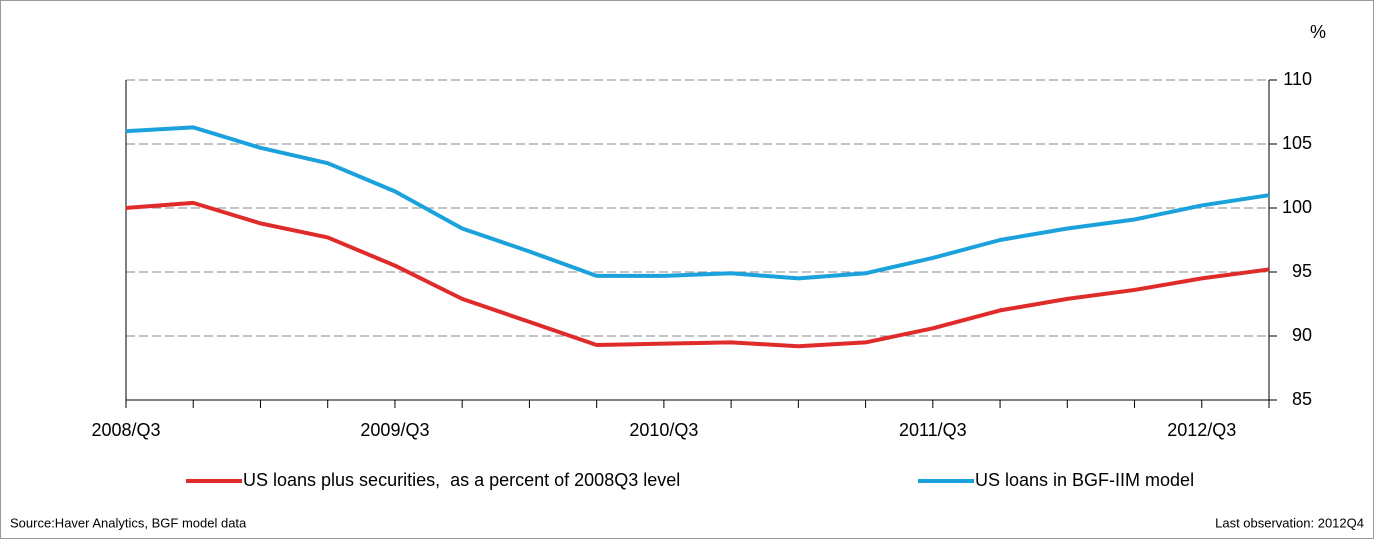 The image size is (1374, 544). What do you see at coordinates (1297, 207) in the screenshot?
I see `y-tick-label: 100` at bounding box center [1297, 207].